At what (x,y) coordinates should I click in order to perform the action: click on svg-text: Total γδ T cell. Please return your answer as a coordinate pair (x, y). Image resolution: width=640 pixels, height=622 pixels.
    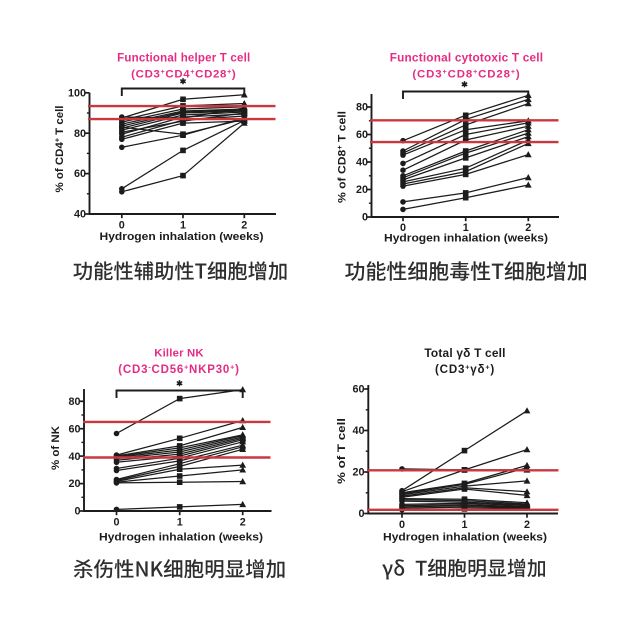
    Looking at the image, I should click on (464, 353).